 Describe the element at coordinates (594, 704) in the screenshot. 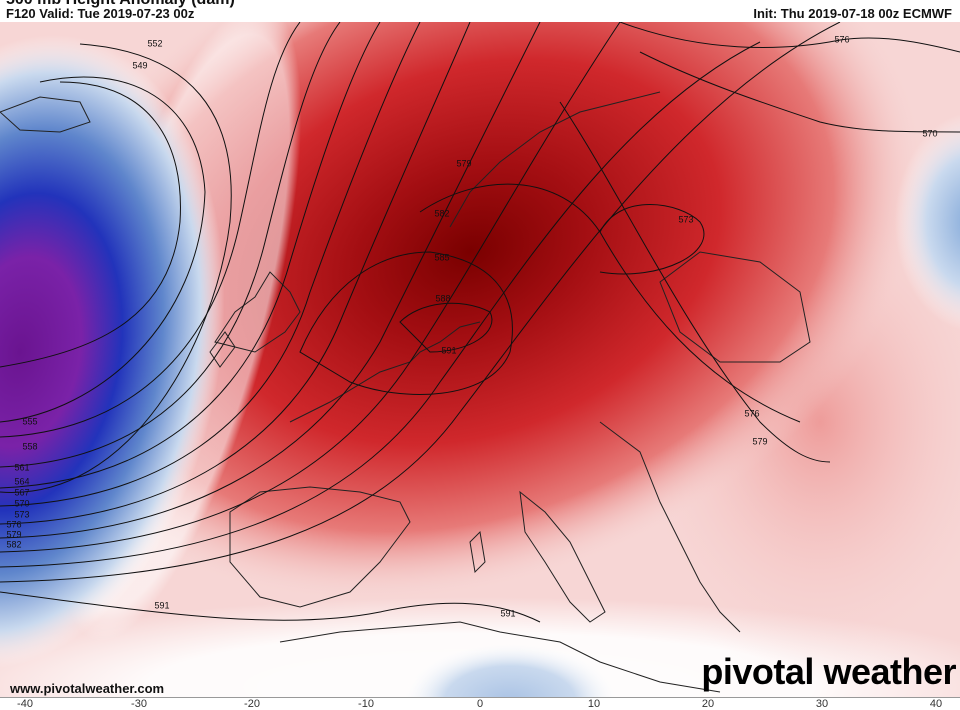

I see `longitude-tick: 10` at that location.